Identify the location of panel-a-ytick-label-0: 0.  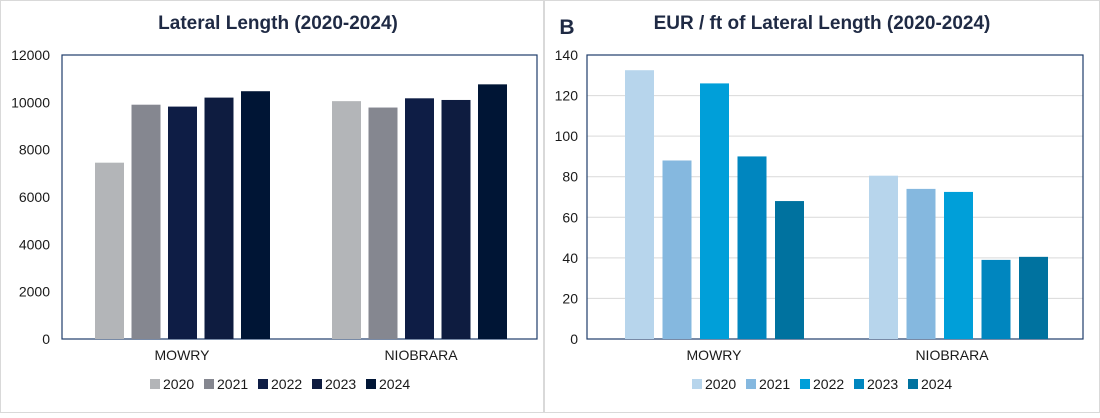
(46, 339).